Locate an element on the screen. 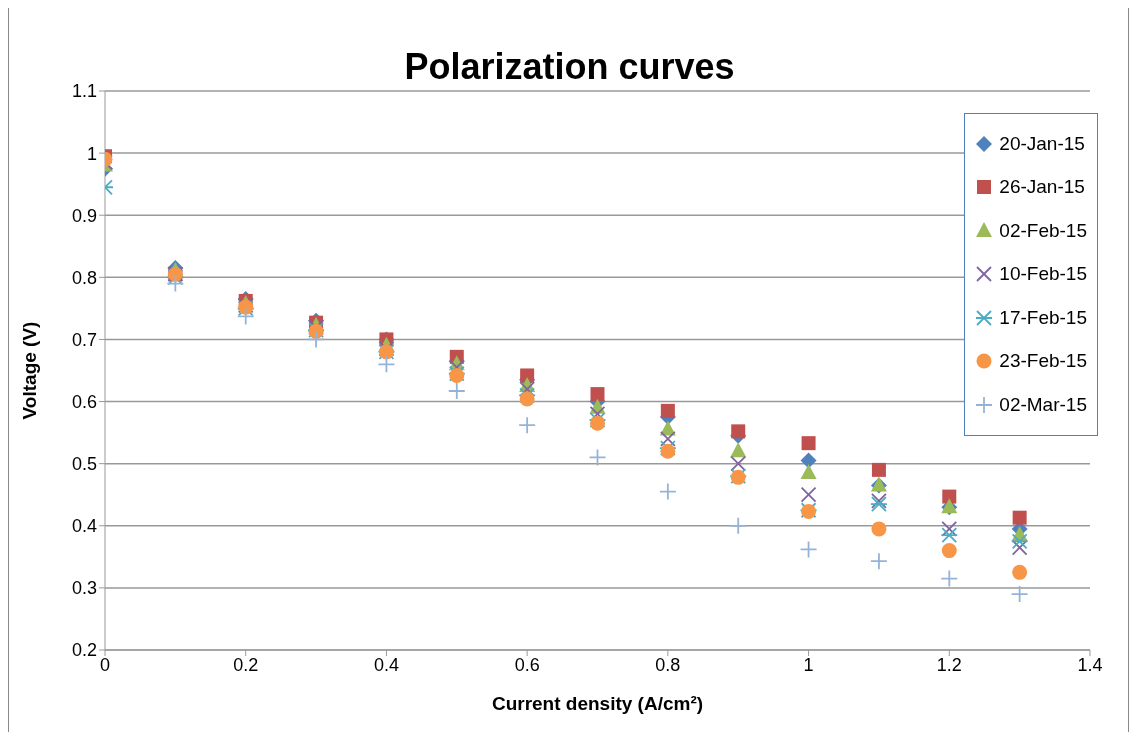 This screenshot has height=740, width=1129. y-tick-label: 0.6 is located at coordinates (84, 401).